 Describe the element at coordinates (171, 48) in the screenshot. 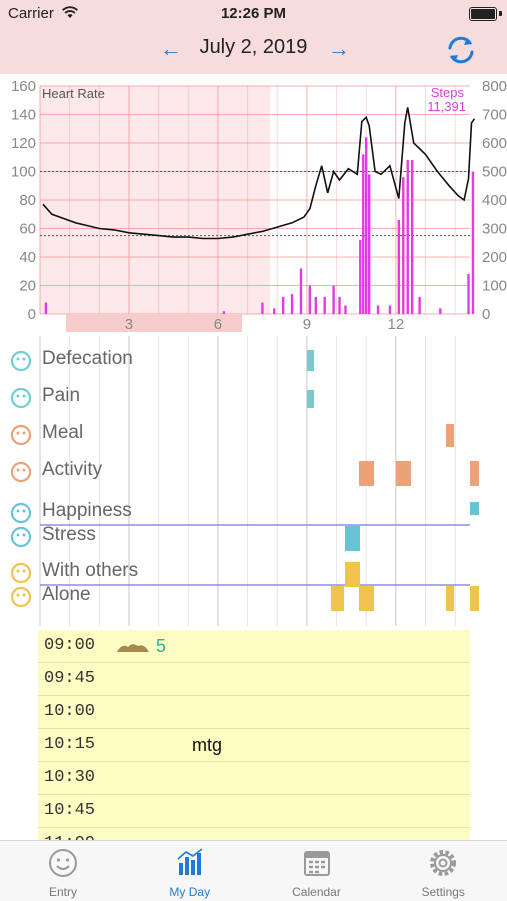

I see `arrow-left-icon: ←` at that location.